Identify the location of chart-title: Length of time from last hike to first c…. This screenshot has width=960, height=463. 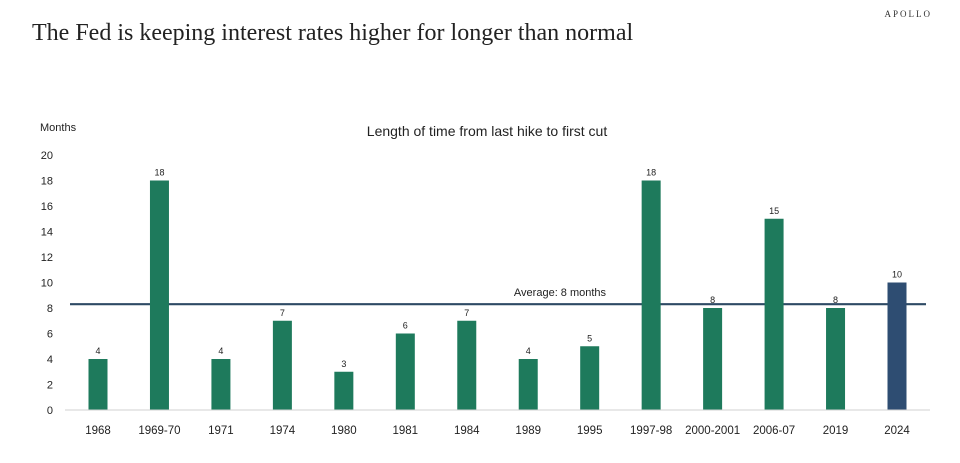
(487, 131).